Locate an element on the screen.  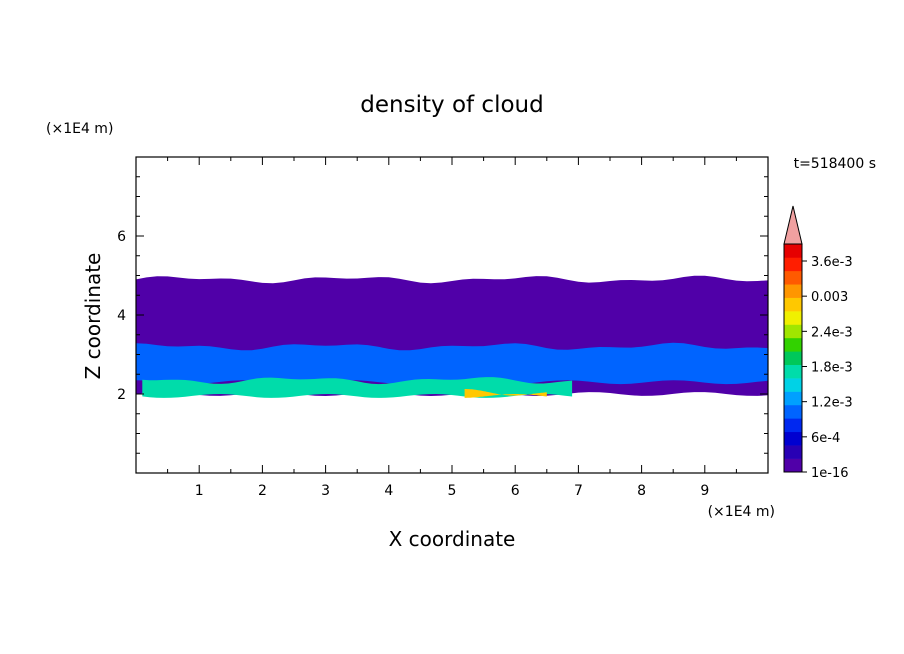
cloud-field is located at coordinates (452, 336).